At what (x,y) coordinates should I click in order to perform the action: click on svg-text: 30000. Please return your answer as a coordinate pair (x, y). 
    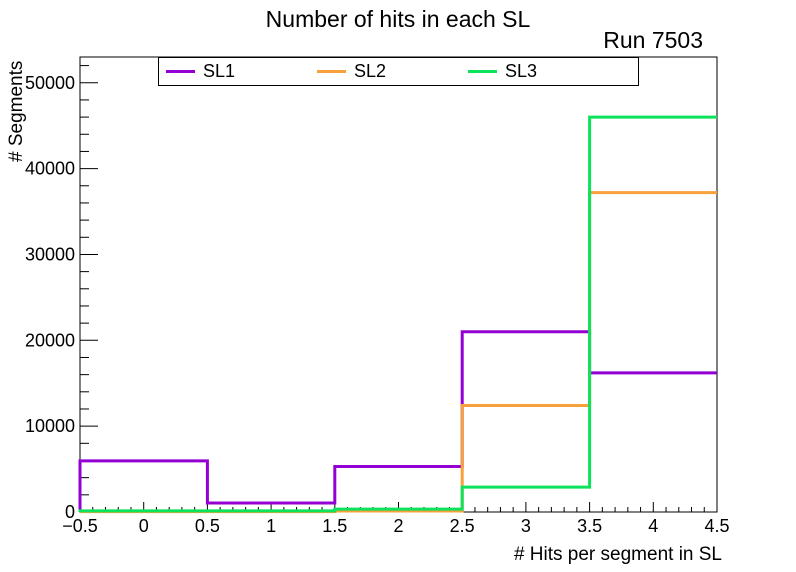
    Looking at the image, I should click on (50, 254).